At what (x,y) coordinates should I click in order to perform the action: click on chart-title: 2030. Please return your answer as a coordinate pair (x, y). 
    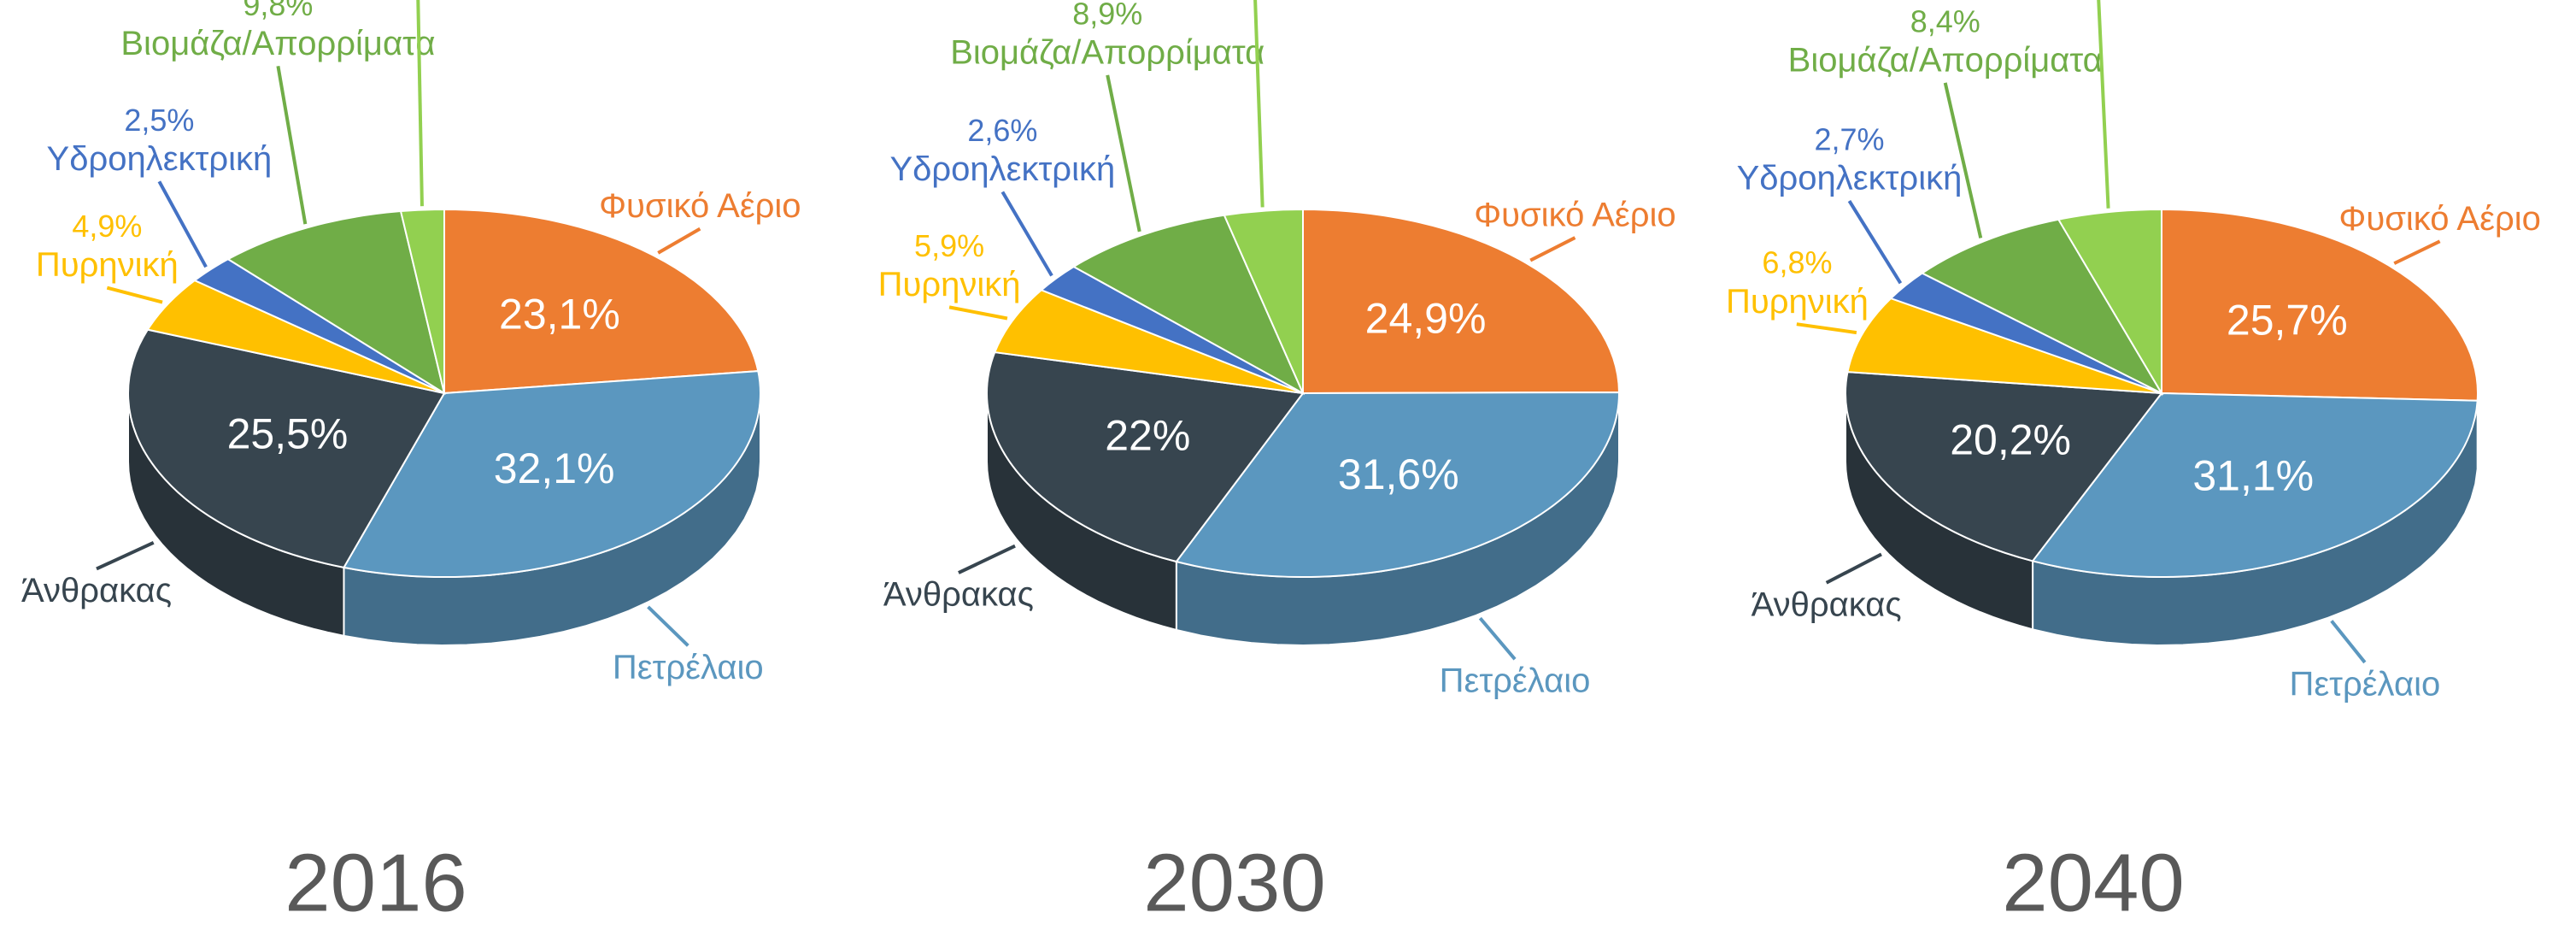
    Looking at the image, I should click on (1234, 883).